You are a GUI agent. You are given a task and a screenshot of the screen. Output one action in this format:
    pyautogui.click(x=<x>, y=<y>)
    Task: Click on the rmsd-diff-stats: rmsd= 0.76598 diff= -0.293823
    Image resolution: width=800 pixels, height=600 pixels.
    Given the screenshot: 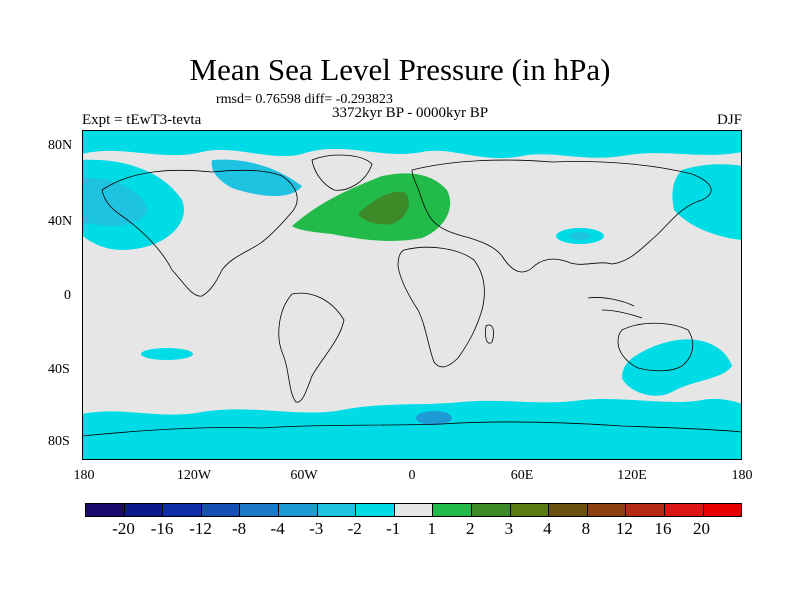 What is the action you would take?
    pyautogui.click(x=304, y=99)
    